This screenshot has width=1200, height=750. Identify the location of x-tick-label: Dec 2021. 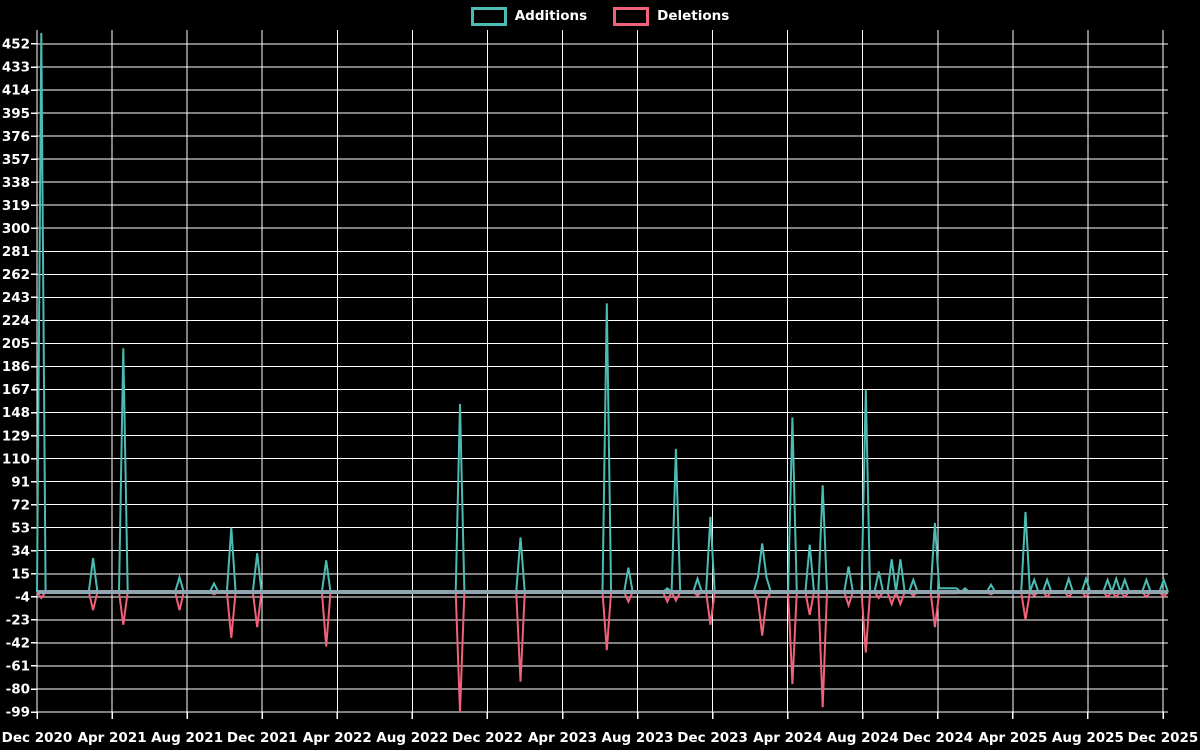
(262, 738).